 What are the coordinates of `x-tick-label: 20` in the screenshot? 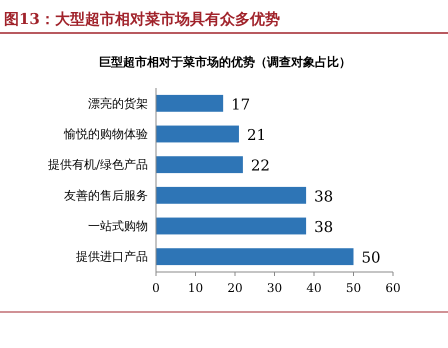 It's located at (235, 288).